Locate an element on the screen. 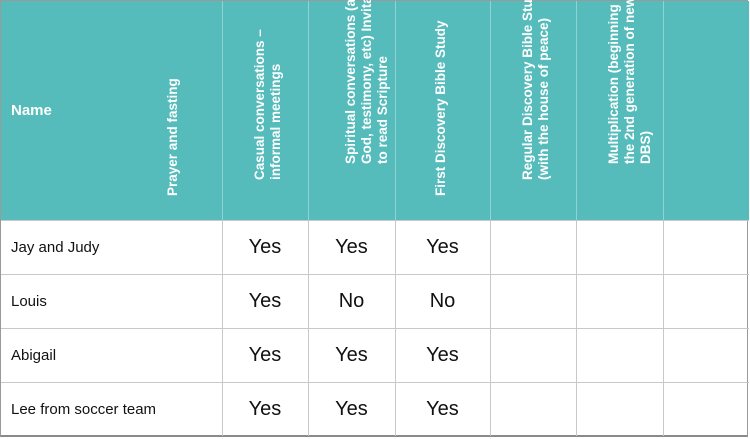 This screenshot has height=439, width=750. table-row: Lee from soccer team Yes Yes Yes is located at coordinates (375, 409).